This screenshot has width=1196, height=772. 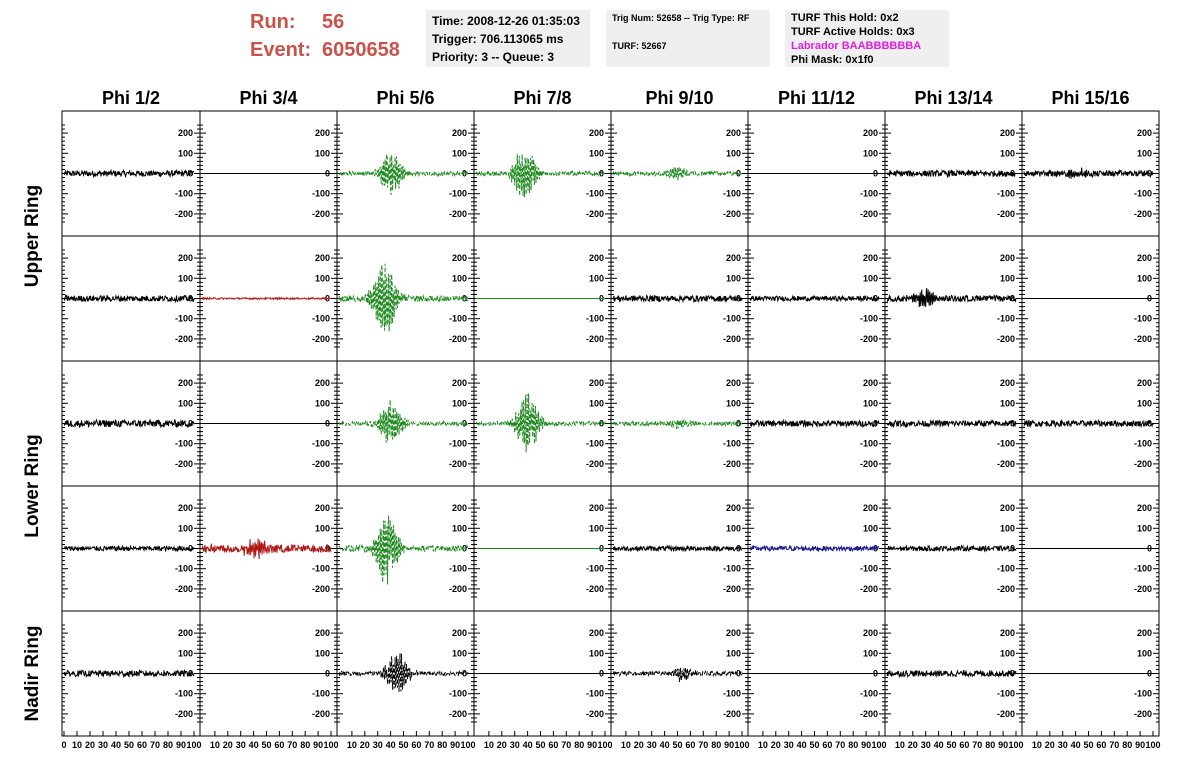 What do you see at coordinates (281, 50) in the screenshot?
I see `event-label: Event:` at bounding box center [281, 50].